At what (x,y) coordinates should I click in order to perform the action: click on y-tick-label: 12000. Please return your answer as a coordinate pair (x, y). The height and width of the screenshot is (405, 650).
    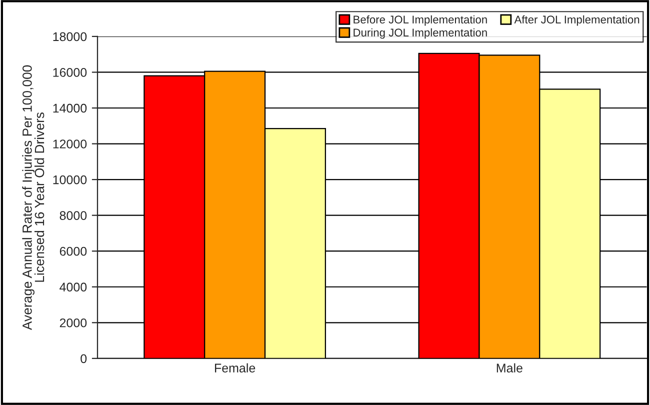
    Looking at the image, I should click on (70, 144).